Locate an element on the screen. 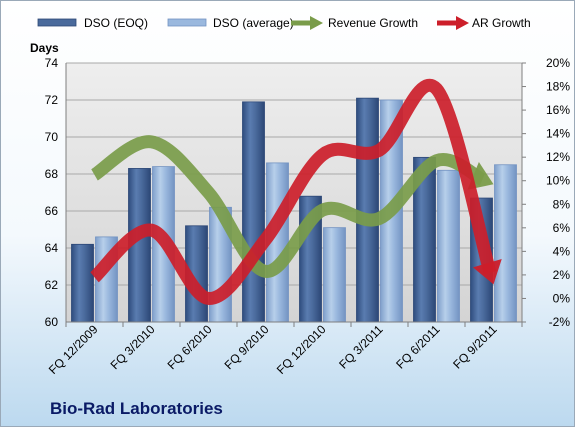 Image resolution: width=575 pixels, height=427 pixels. y-right-tick-label: 16% is located at coordinates (558, 110).